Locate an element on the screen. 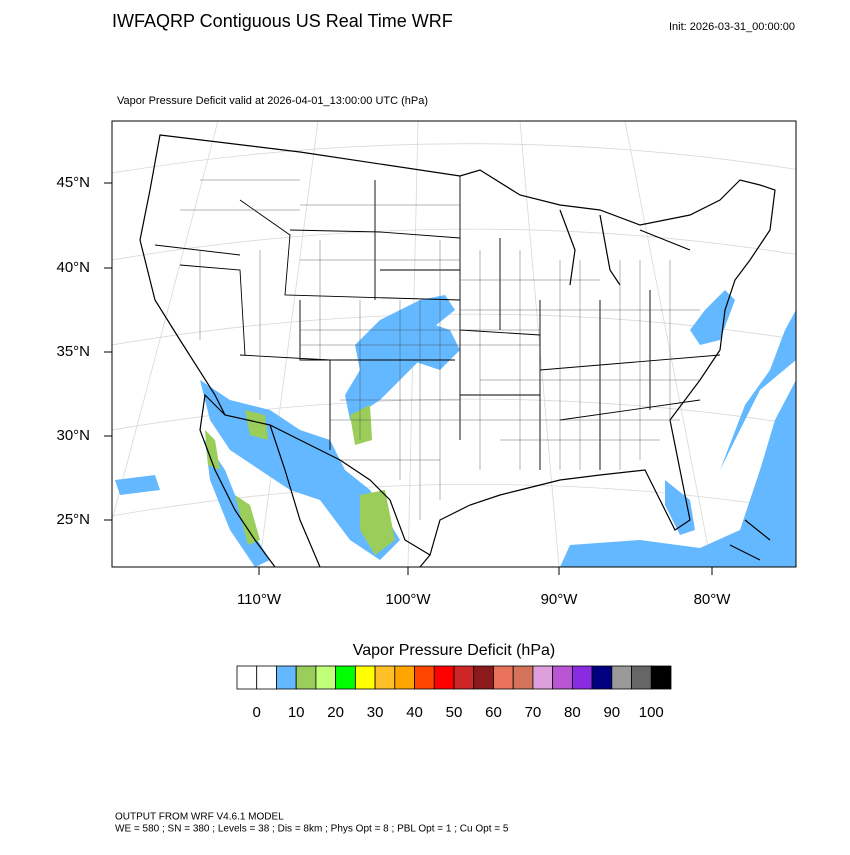 The image size is (850, 855). colorbar-label: 40 is located at coordinates (414, 712).